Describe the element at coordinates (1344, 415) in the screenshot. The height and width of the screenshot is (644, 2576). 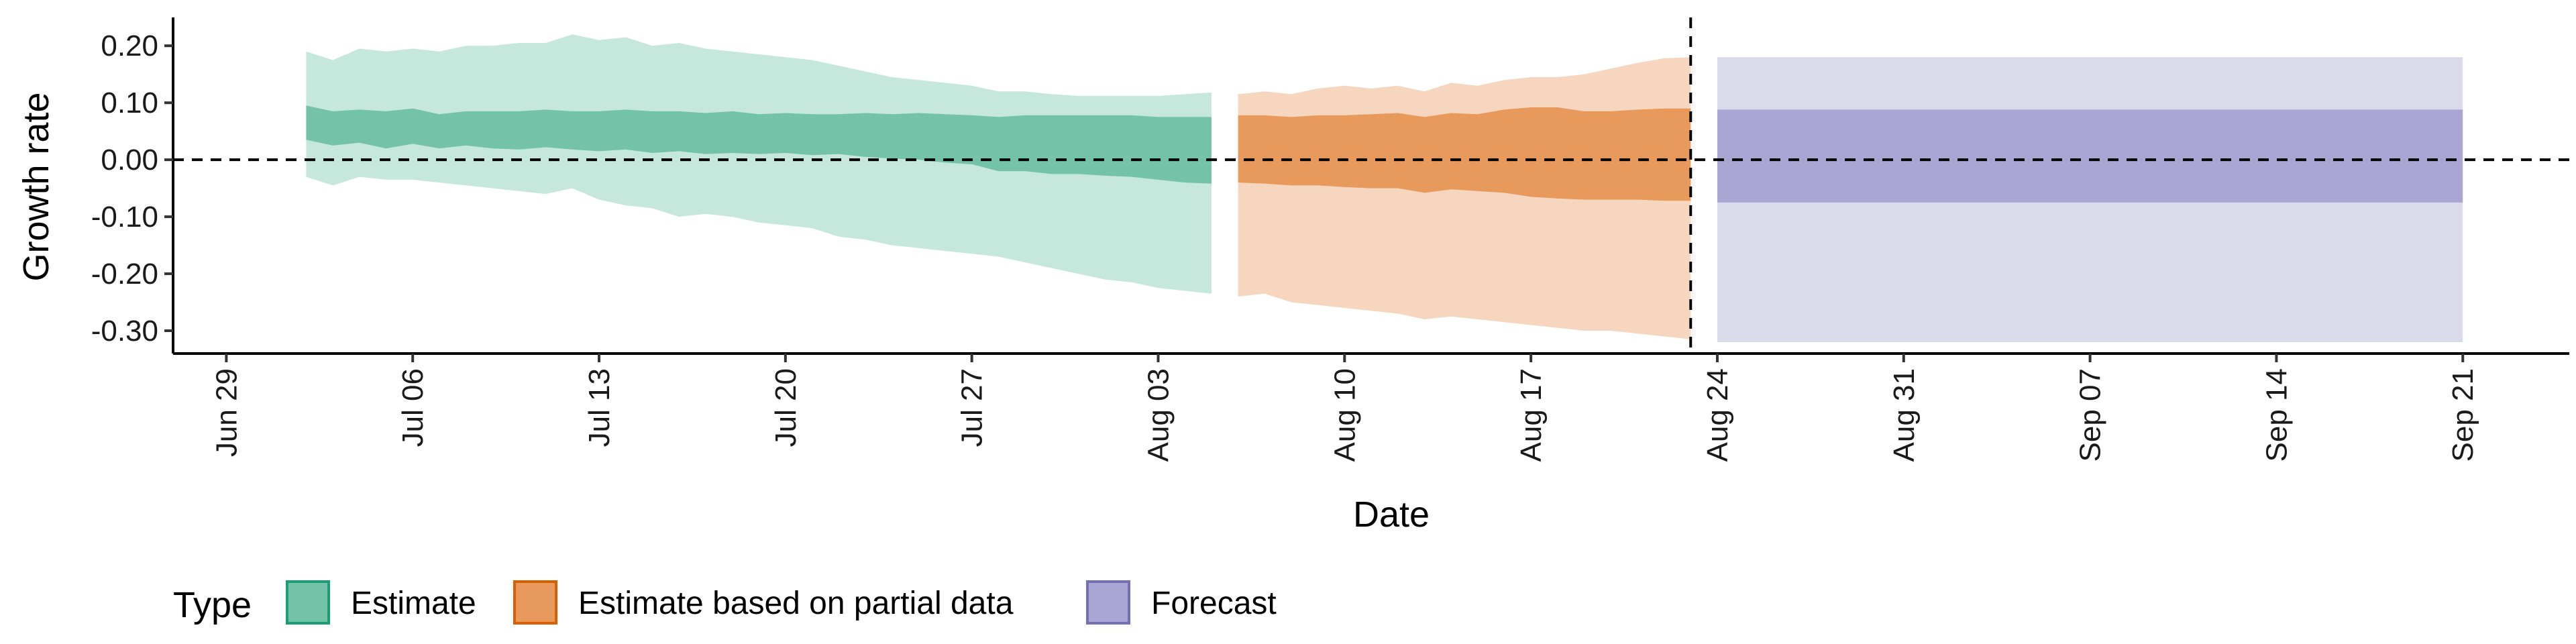
I see `x-tick-label: Aug 10` at that location.